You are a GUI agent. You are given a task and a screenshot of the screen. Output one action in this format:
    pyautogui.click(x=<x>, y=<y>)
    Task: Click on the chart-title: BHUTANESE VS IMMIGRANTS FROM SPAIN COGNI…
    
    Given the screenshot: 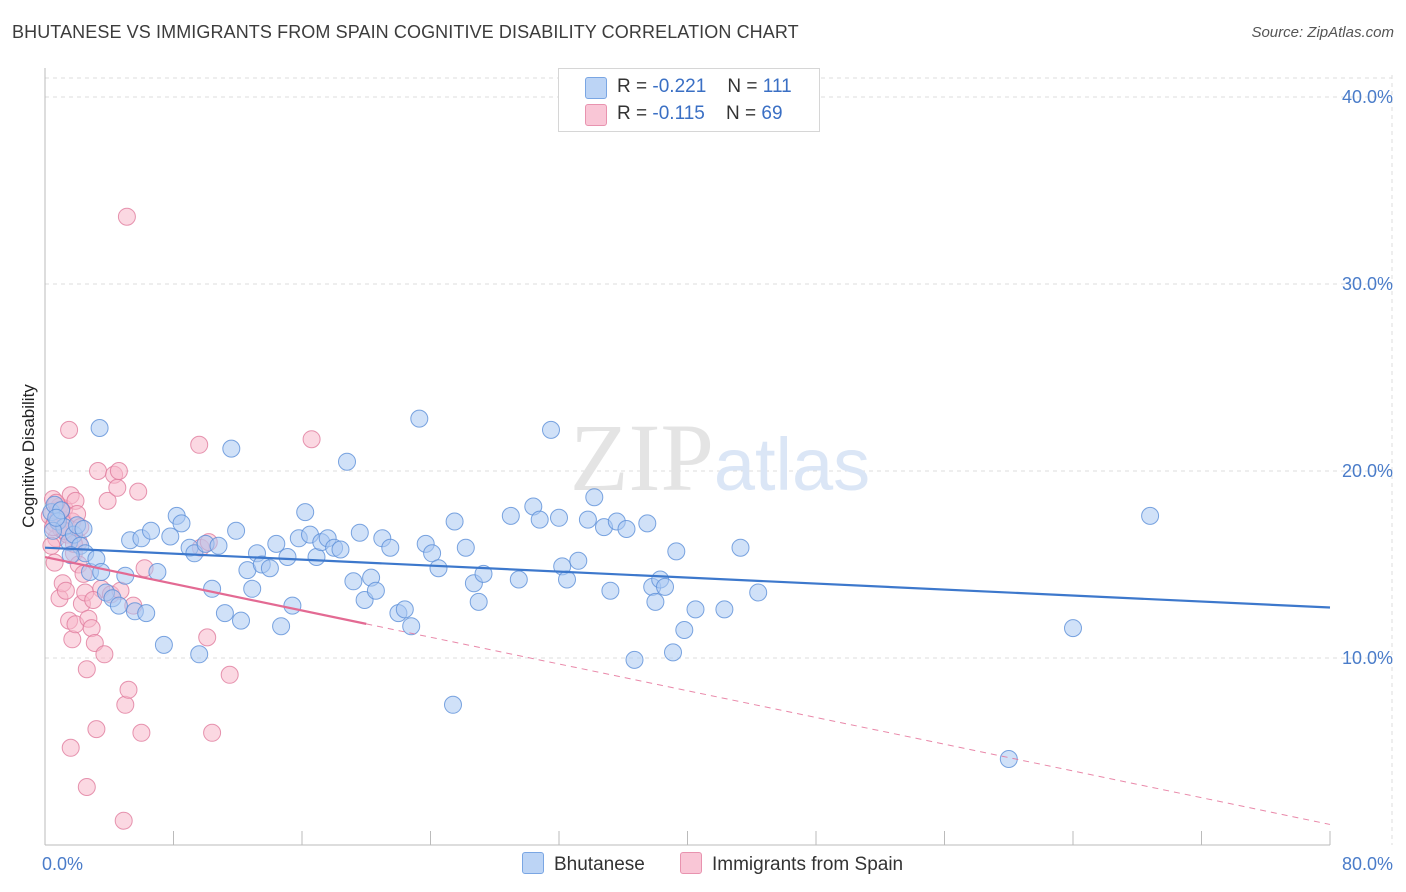 What is the action you would take?
    pyautogui.click(x=405, y=32)
    